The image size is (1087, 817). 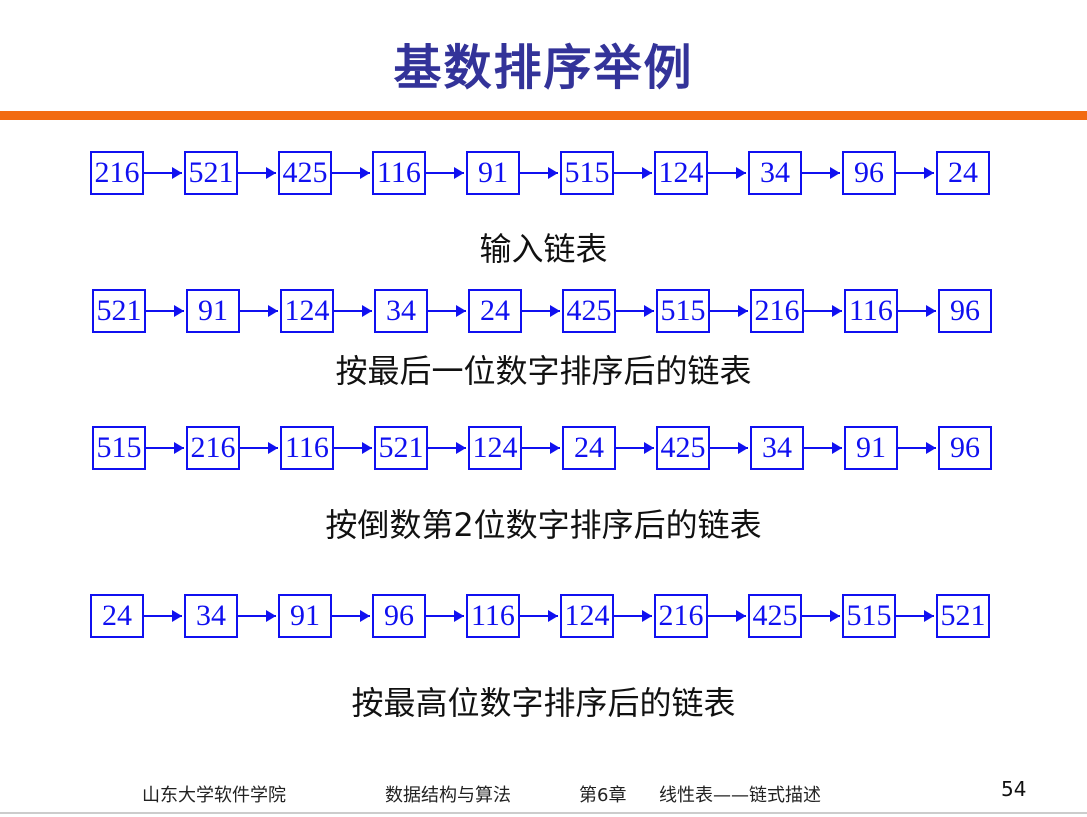 I want to click on linked-list-pass2: 515 216 116 521 124 24 425 34 91 96, so click(x=543, y=449).